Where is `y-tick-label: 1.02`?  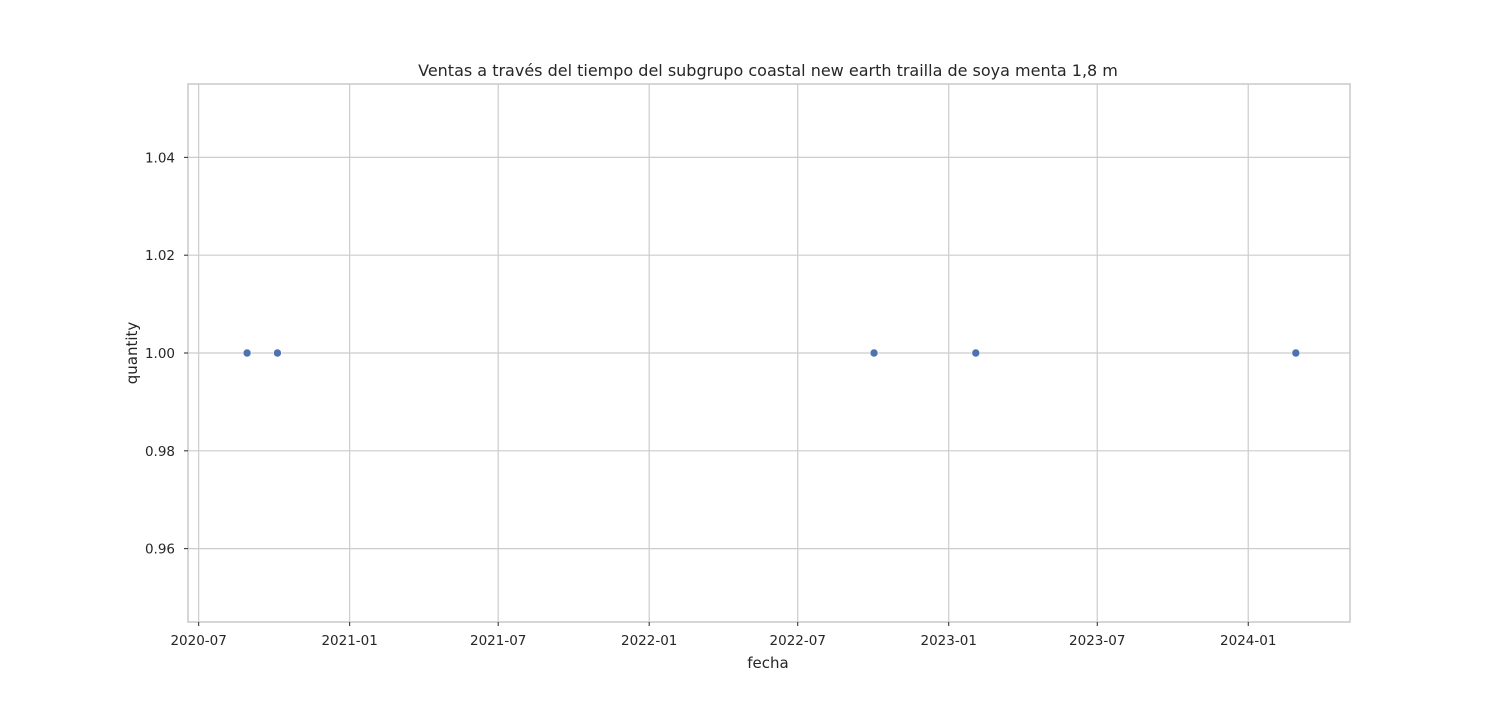 y-tick-label: 1.02 is located at coordinates (160, 256).